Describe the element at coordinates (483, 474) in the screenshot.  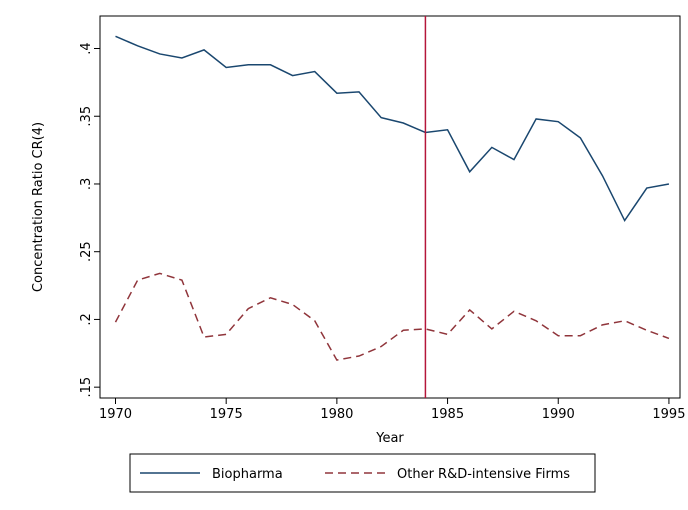
I see `legend-label: Other R&D-intensive Firms` at that location.